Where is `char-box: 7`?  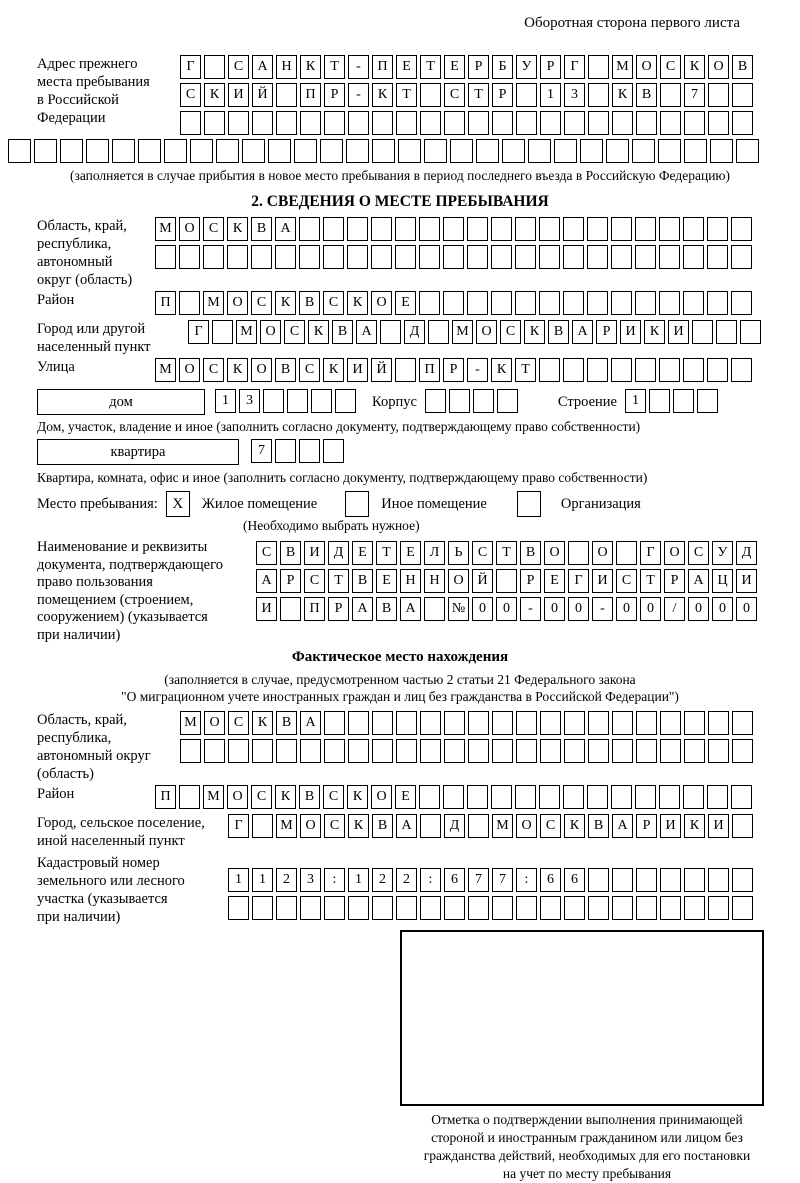
char-box: 7 is located at coordinates (478, 880).